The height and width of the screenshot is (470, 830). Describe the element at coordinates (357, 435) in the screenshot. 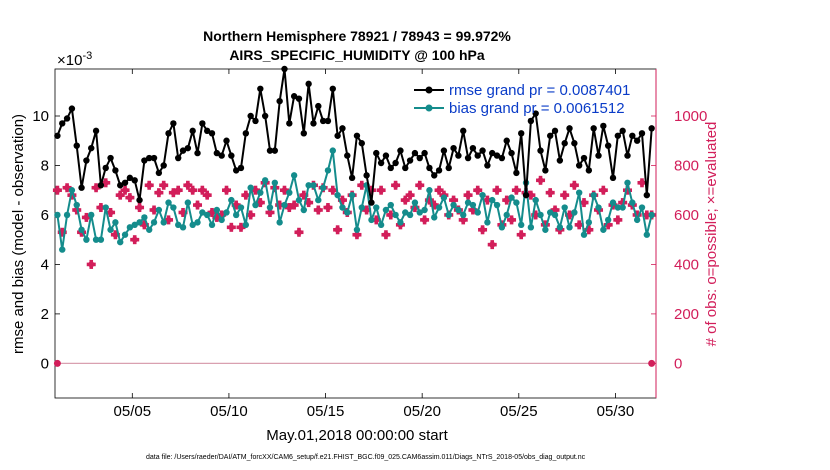

I see `x-axis-label: May.01,2018 00:00:00 start` at that location.